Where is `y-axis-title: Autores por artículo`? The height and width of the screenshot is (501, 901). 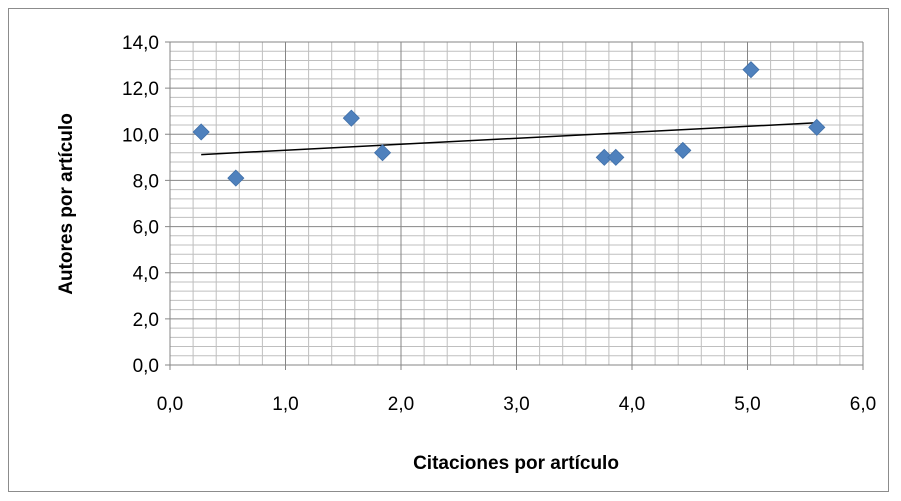 y-axis-title: Autores por artículo is located at coordinates (66, 204).